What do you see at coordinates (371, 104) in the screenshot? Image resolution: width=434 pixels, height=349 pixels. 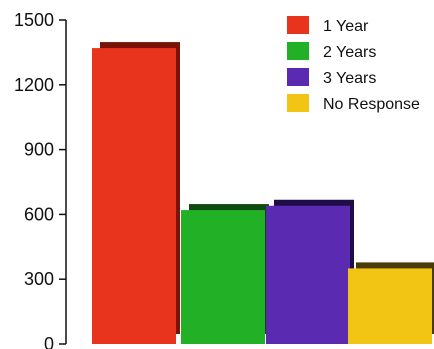 I see `legend-label: No Response` at bounding box center [371, 104].